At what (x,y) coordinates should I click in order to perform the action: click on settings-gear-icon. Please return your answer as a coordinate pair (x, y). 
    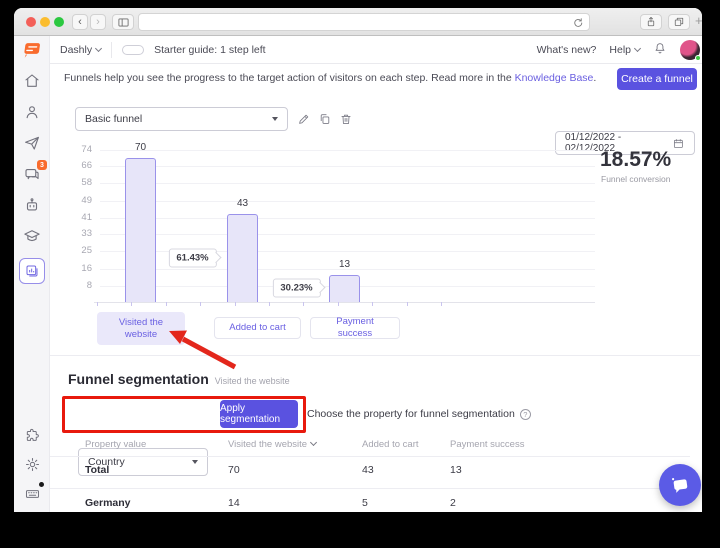
    Looking at the image, I should click on (32, 464).